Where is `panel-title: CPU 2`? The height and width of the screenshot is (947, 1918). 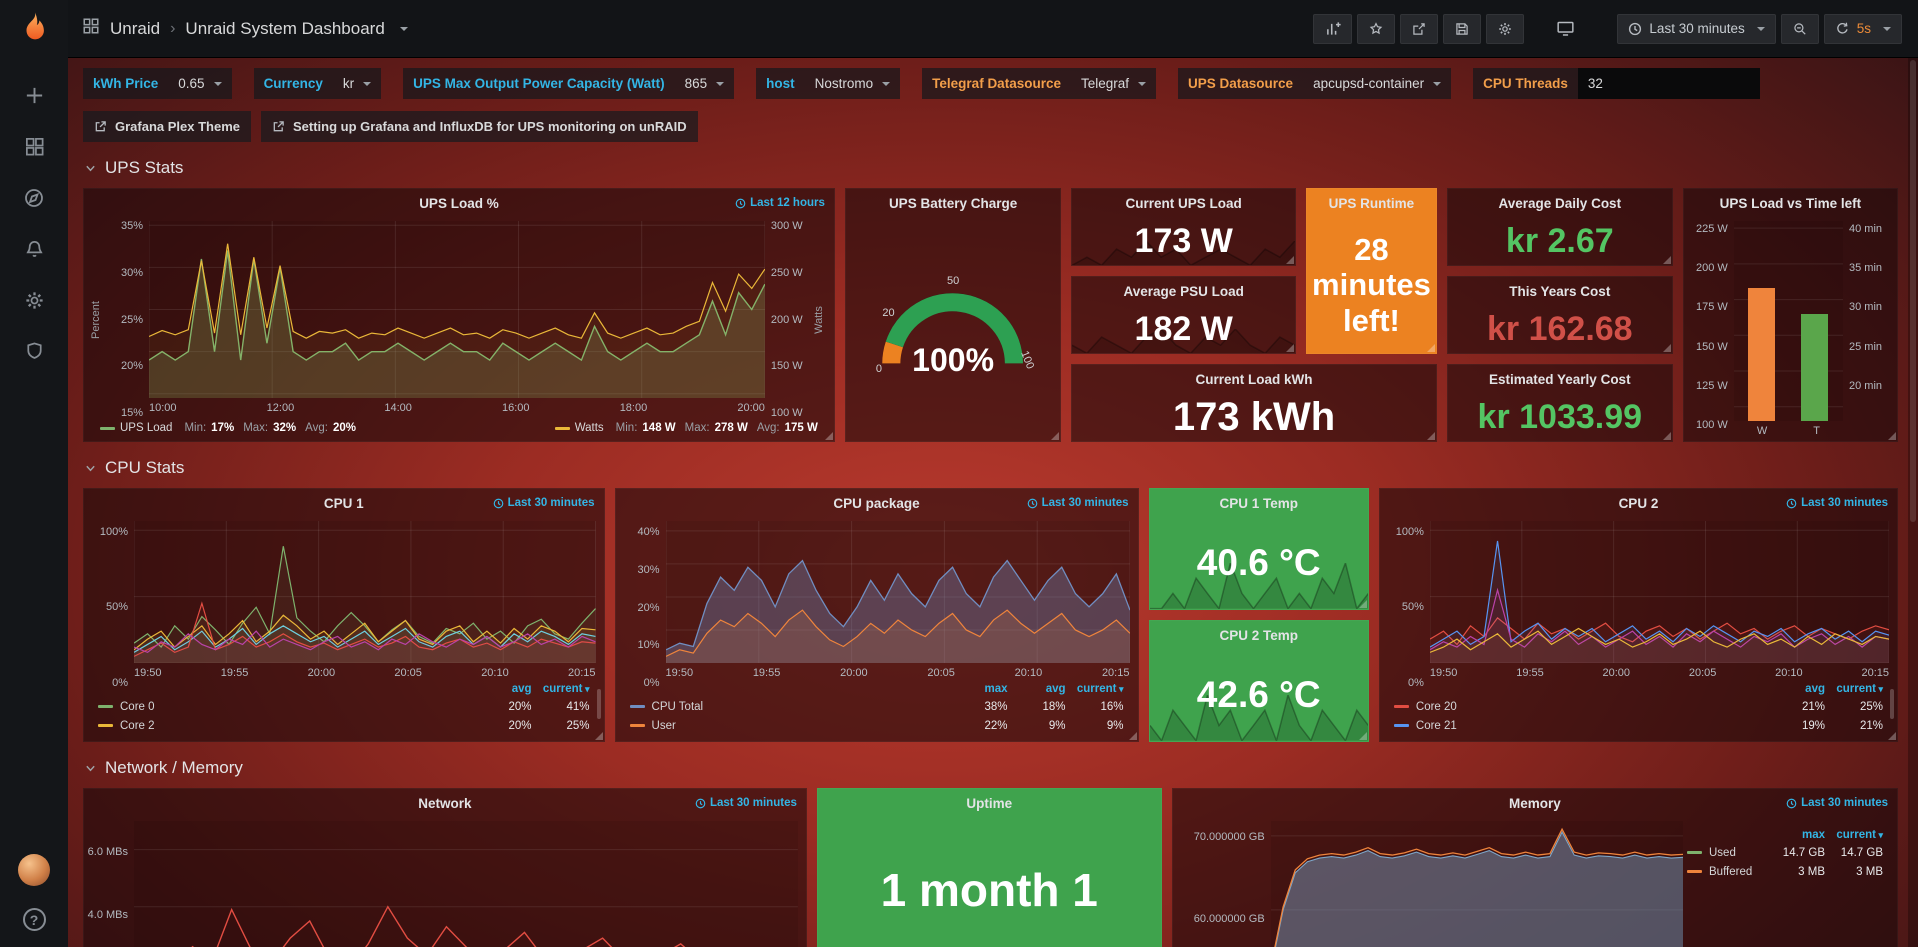 panel-title: CPU 2 is located at coordinates (1638, 503).